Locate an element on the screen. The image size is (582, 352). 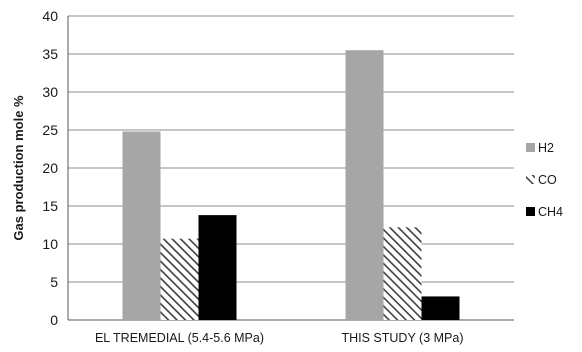
legend-swatch-h2 is located at coordinates (530, 147).